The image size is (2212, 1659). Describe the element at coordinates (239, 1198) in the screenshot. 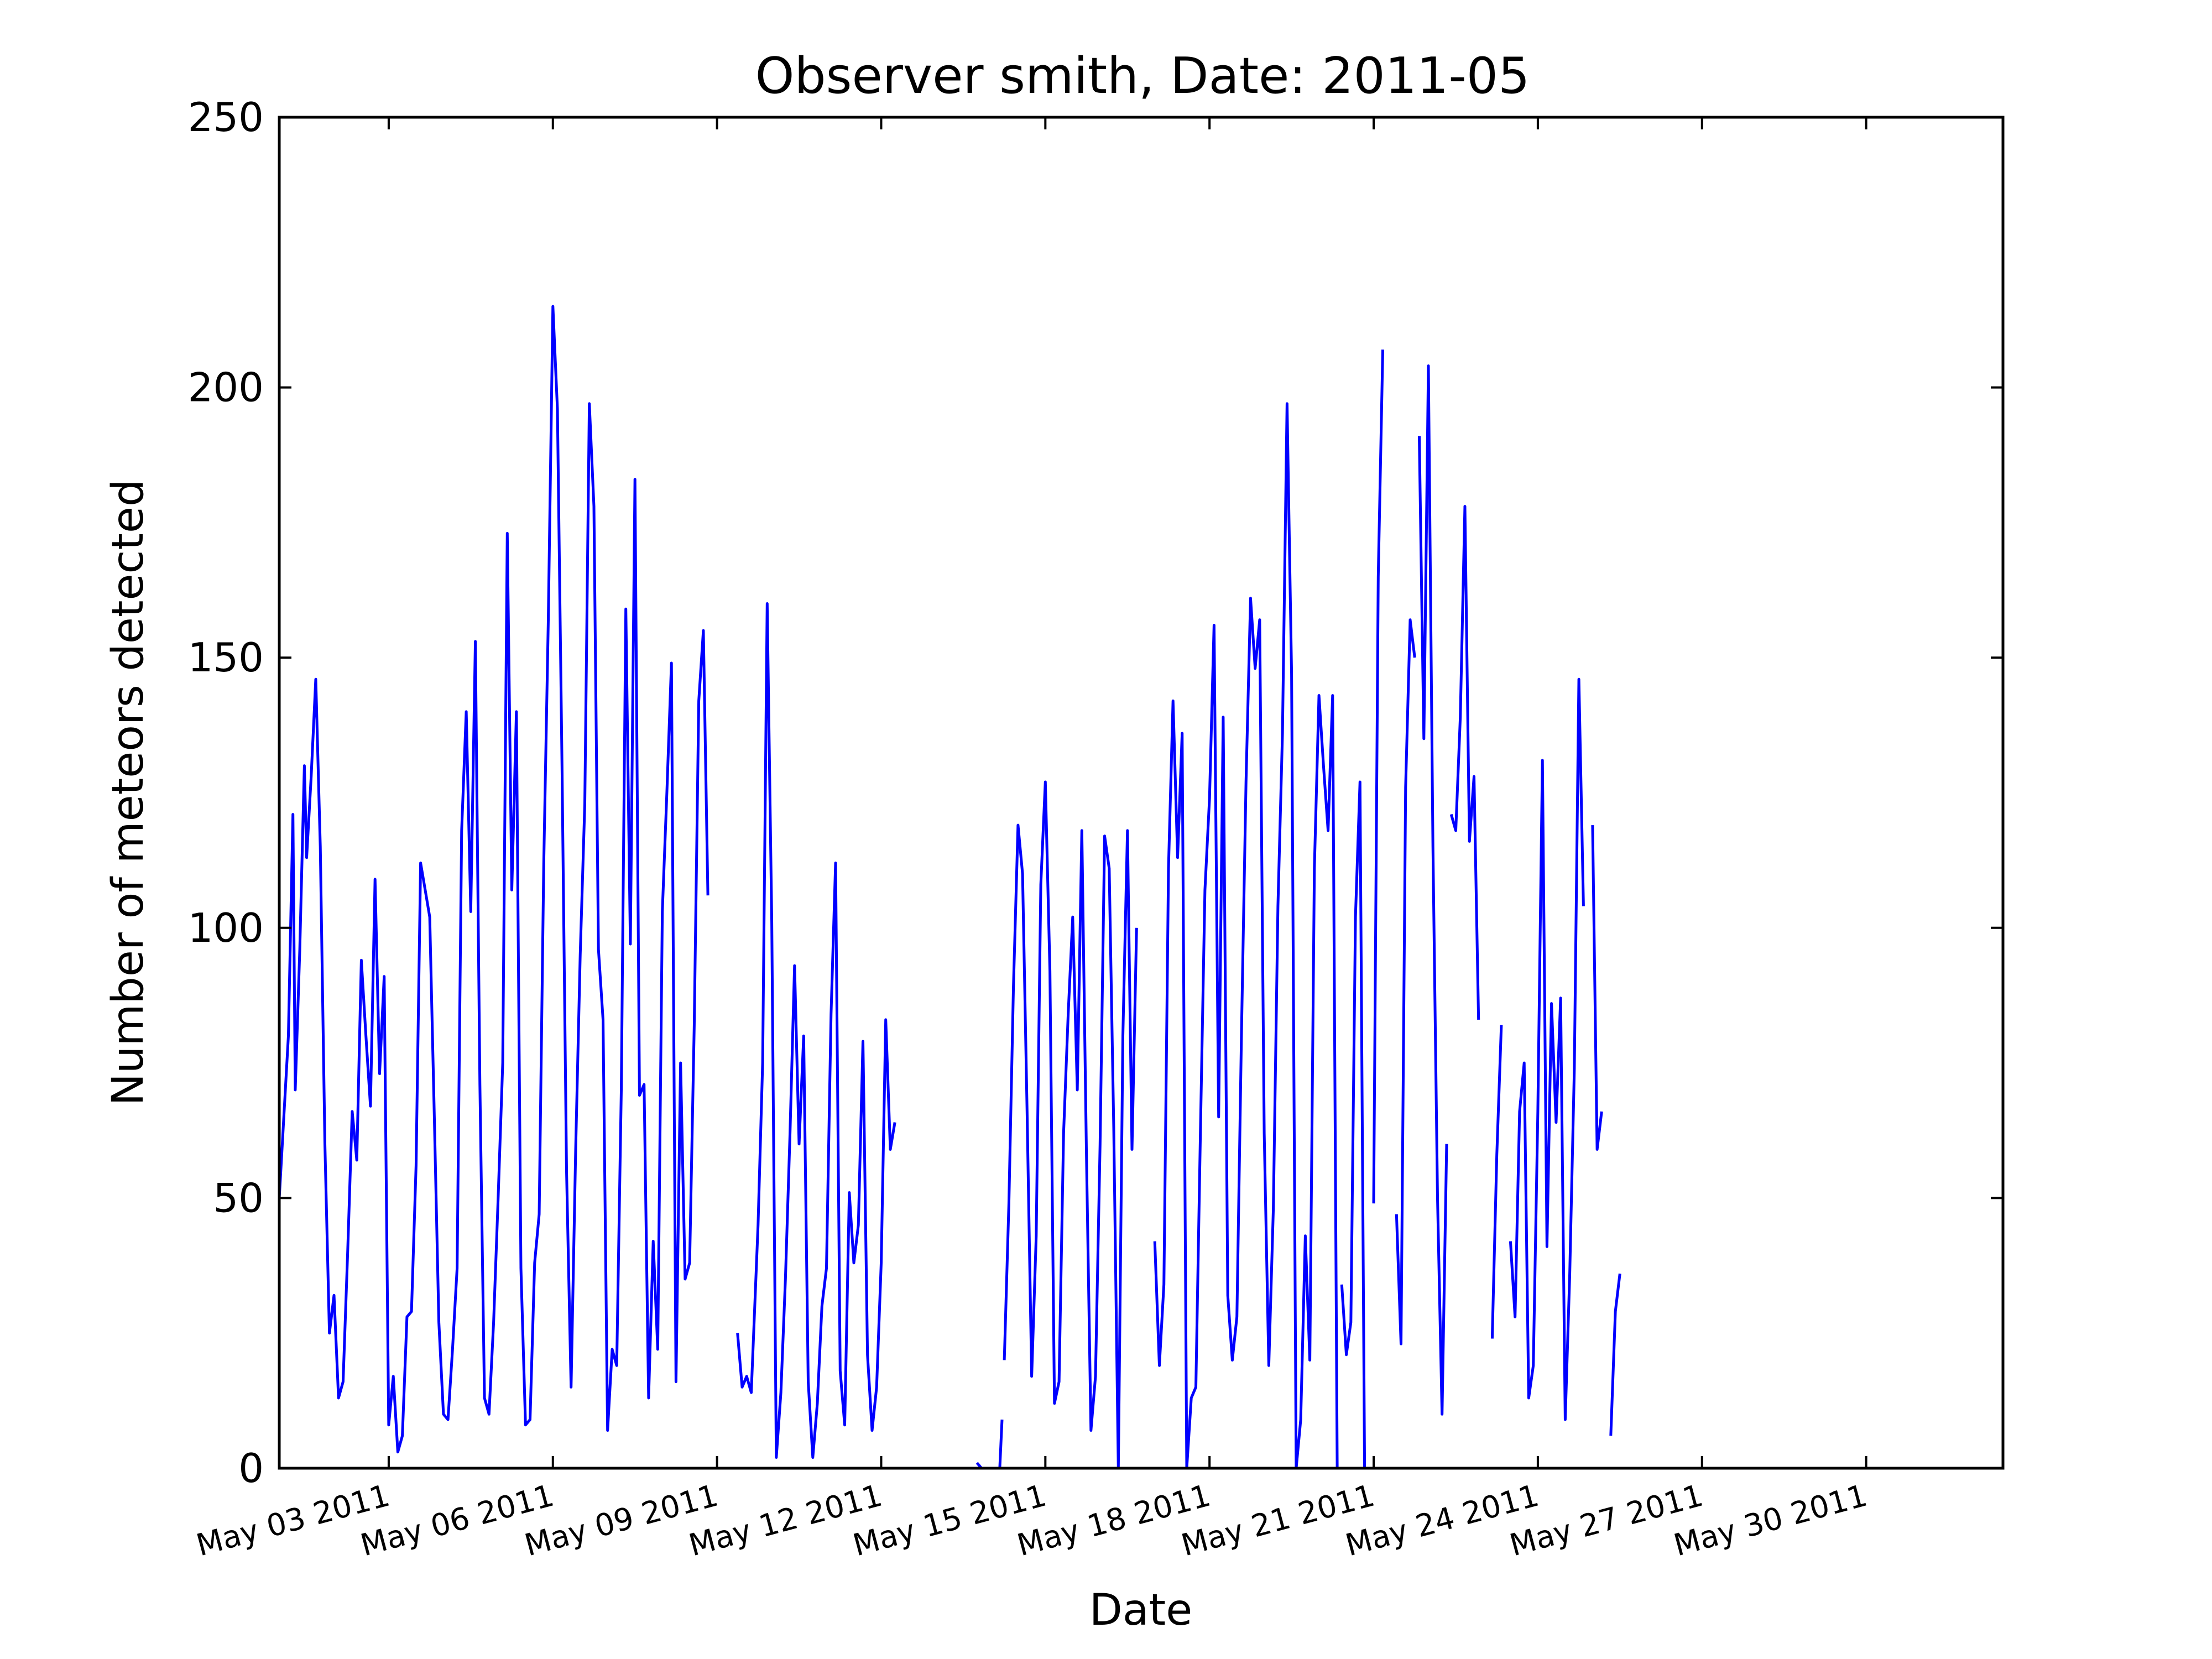

I see `y-tick-label: 50` at that location.